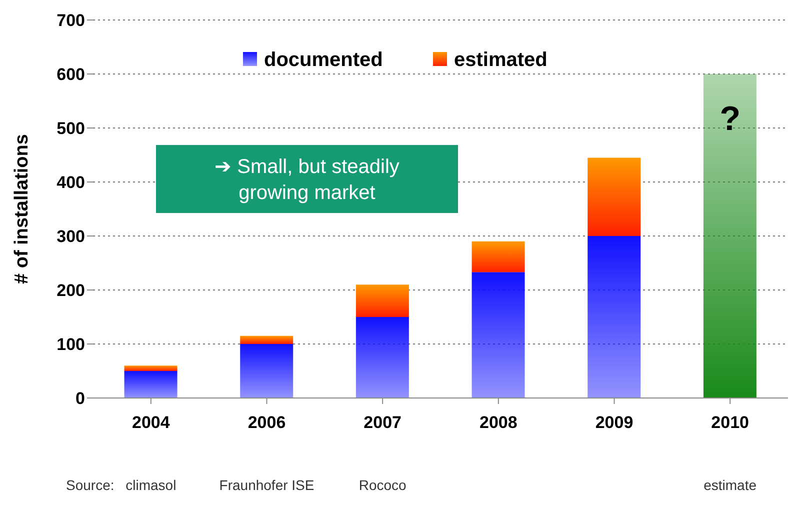  I want to click on text: Rococo, so click(382, 485).